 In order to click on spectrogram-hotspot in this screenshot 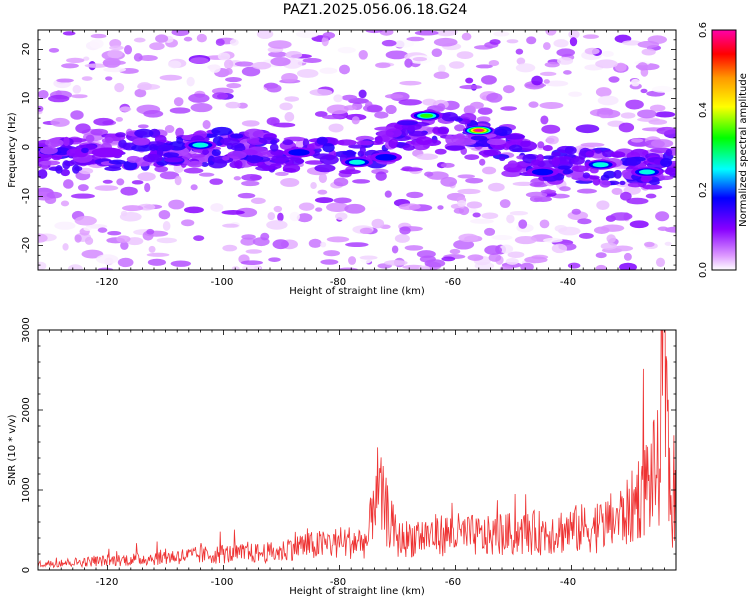, I will do `click(600, 165)`.